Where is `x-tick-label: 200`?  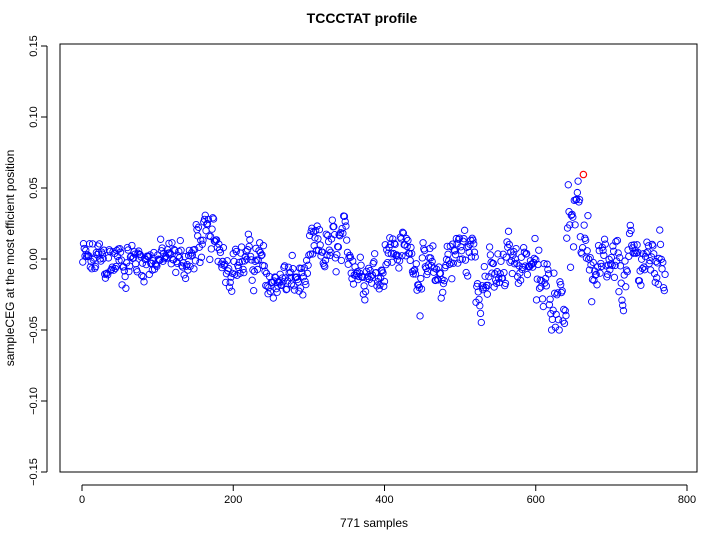
x-tick-label: 200 is located at coordinates (233, 500).